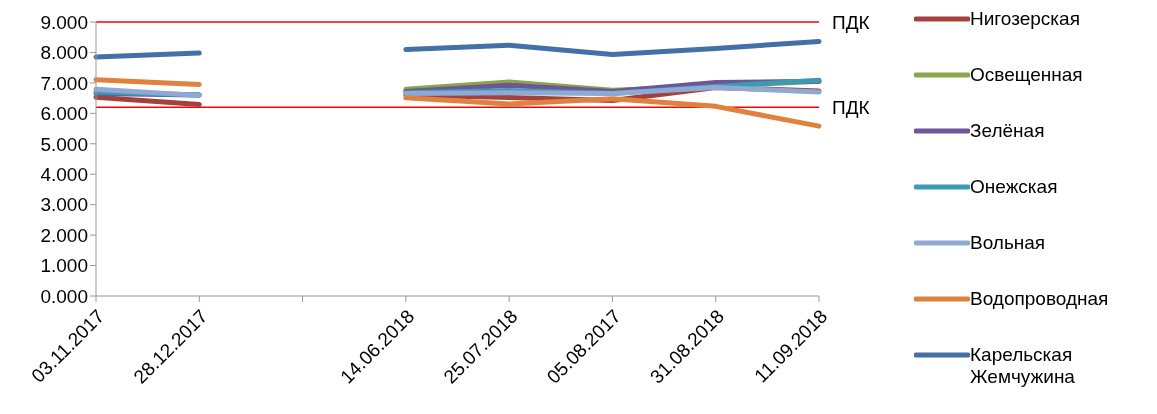  I want to click on y-tick-label: 5.000, so click(64, 144).